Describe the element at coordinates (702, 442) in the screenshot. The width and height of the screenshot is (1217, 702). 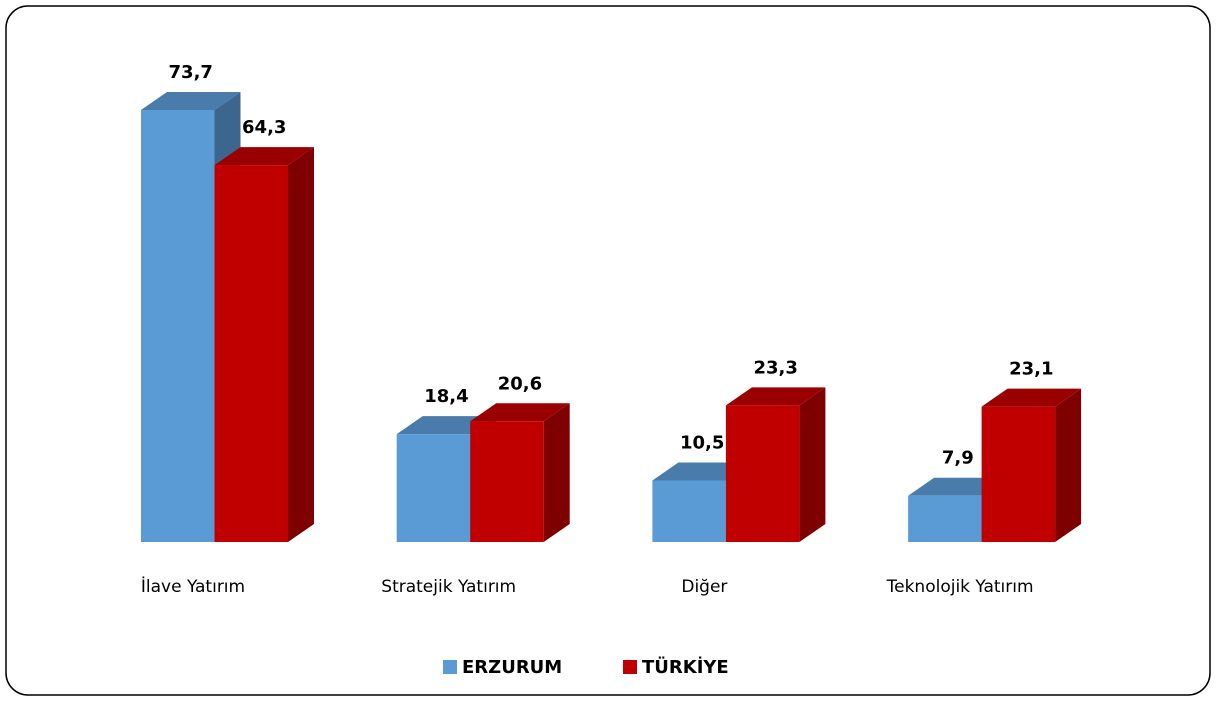
I see `data-label: 10,5` at that location.